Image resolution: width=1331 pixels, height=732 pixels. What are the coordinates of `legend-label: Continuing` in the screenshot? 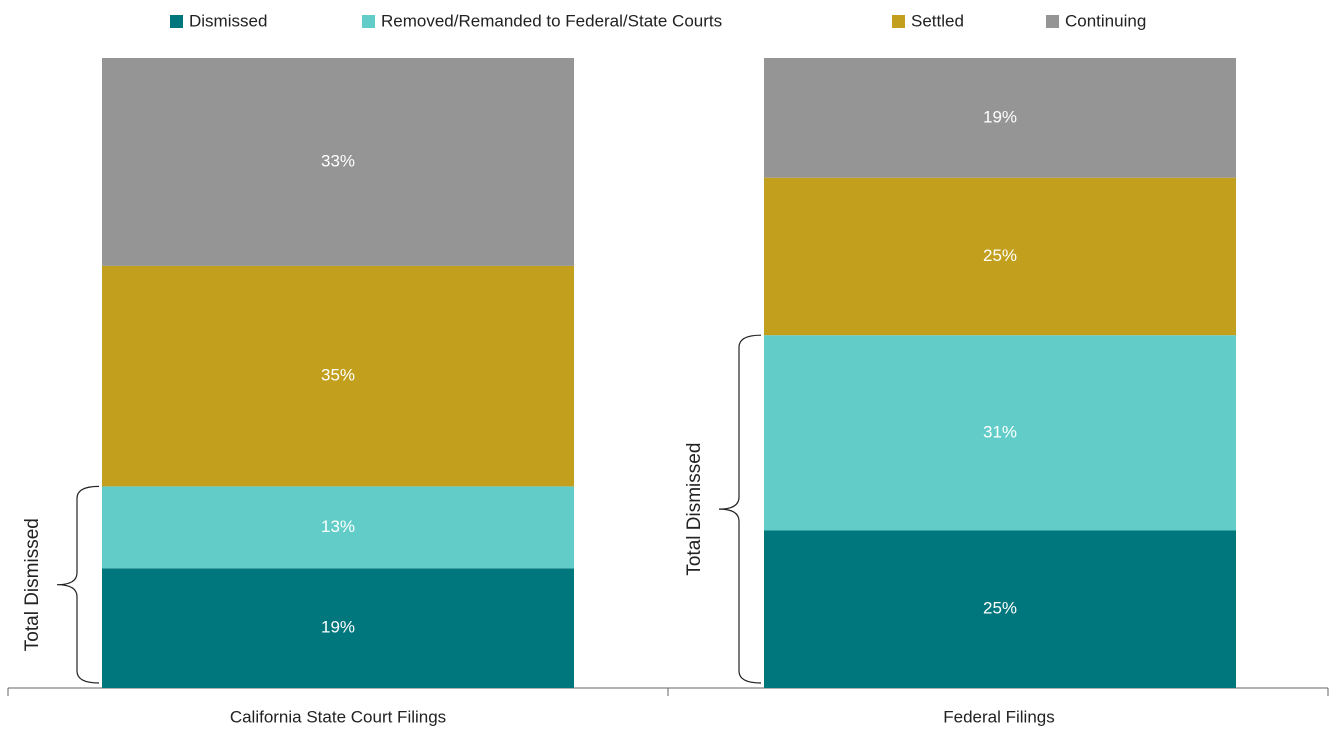 It's located at (1105, 20).